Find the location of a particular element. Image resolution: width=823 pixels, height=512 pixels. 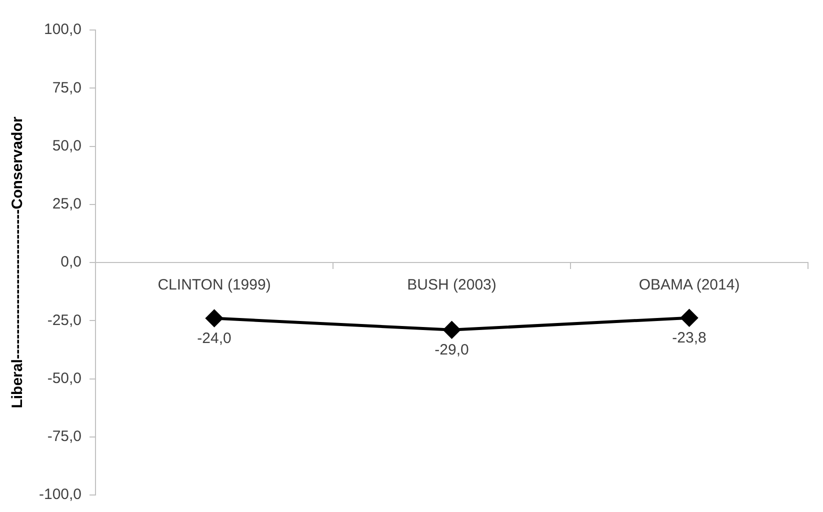

data-label: -29,0 is located at coordinates (451, 350).